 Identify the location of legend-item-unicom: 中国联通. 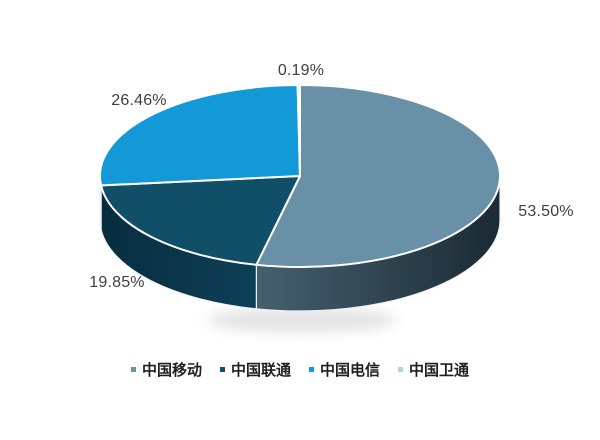
(255, 369).